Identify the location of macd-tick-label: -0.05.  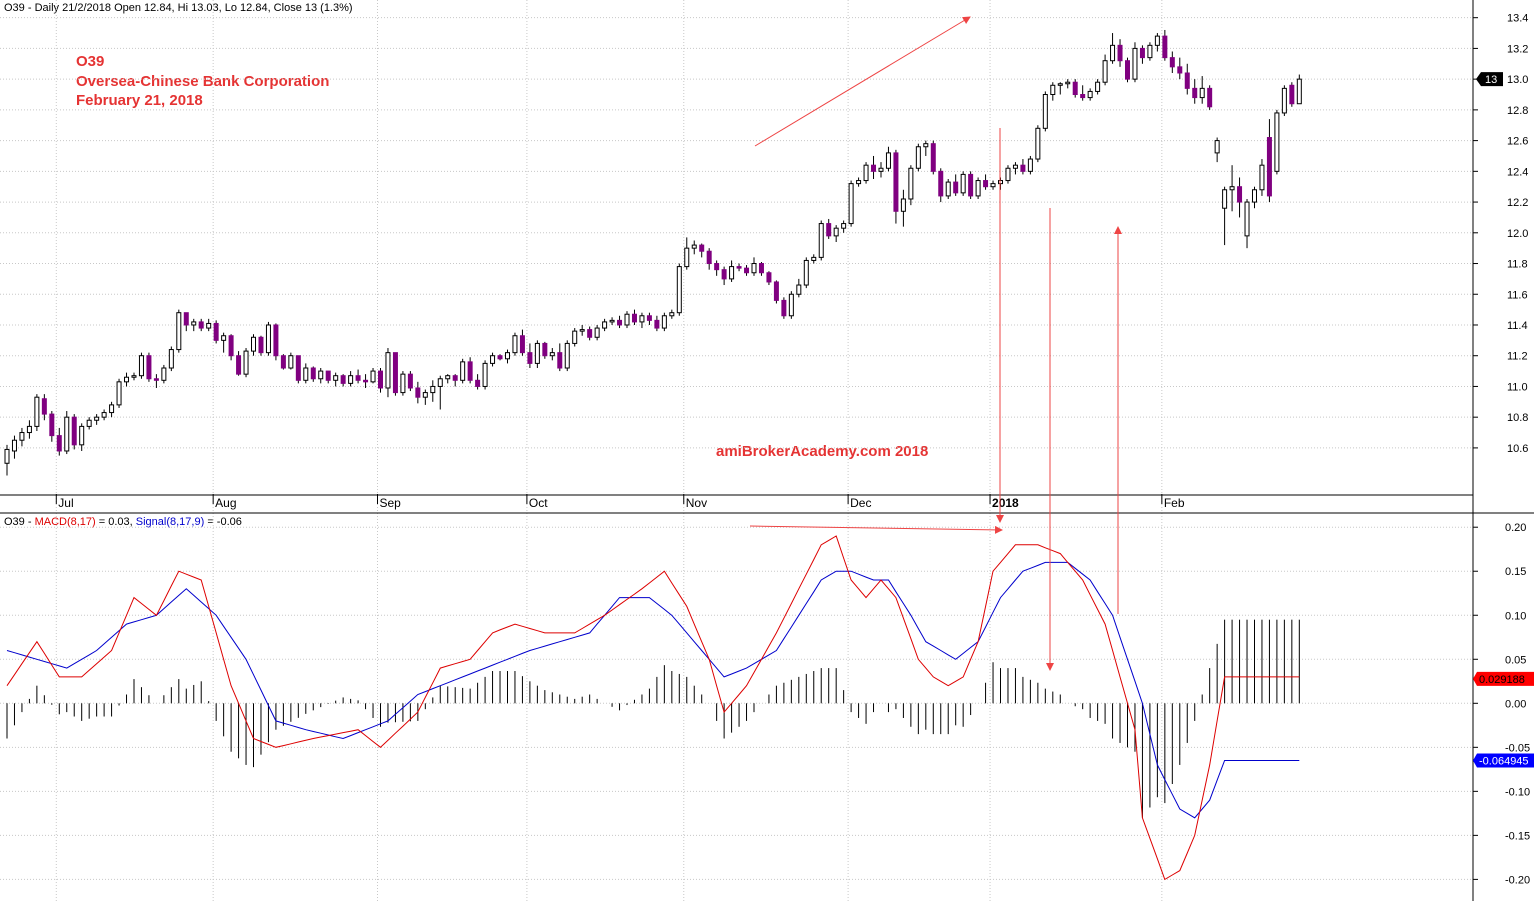
(1517, 748).